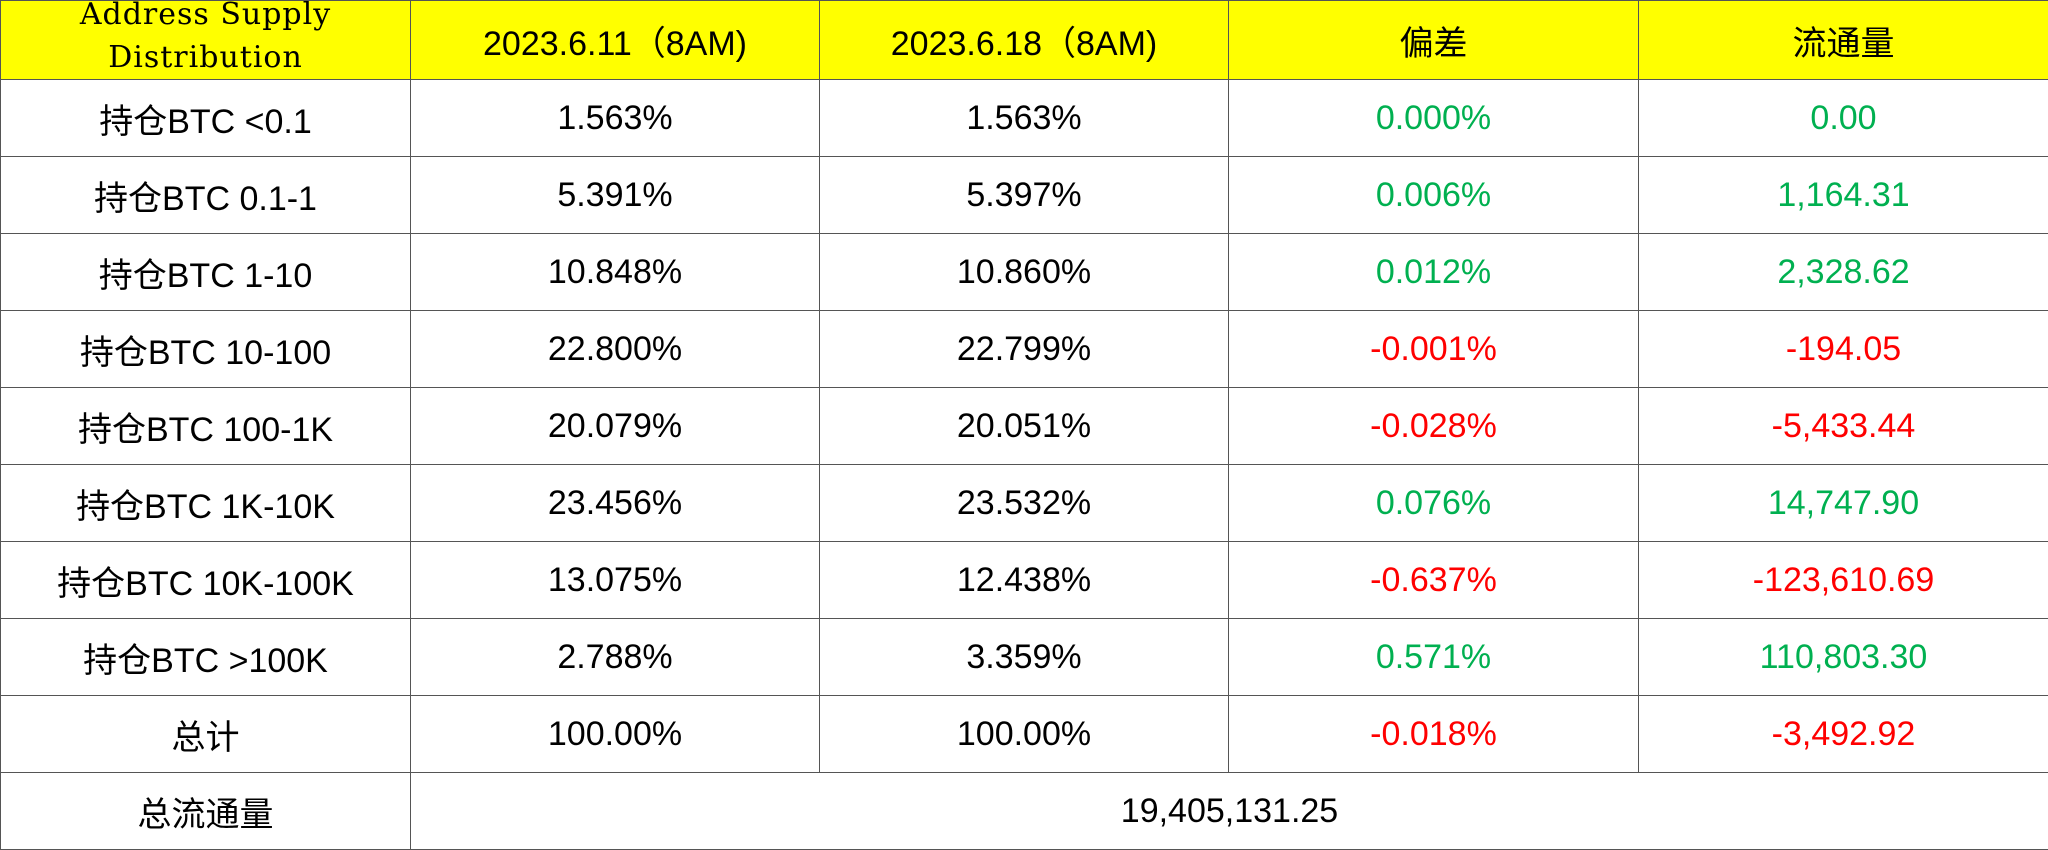 Image resolution: width=2048 pixels, height=850 pixels. What do you see at coordinates (1434, 734) in the screenshot?
I see `row-deviation: -0.018%` at bounding box center [1434, 734].